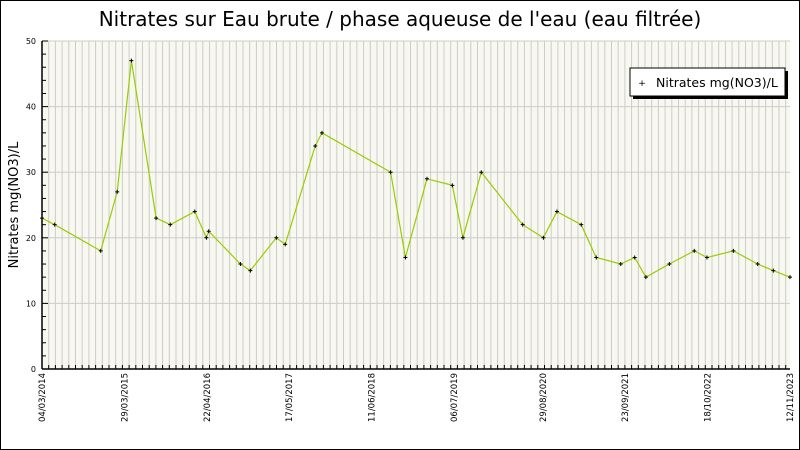 The height and width of the screenshot is (450, 800). Describe the element at coordinates (709, 397) in the screenshot. I see `x-tick-label: 18/10/2022` at that location.